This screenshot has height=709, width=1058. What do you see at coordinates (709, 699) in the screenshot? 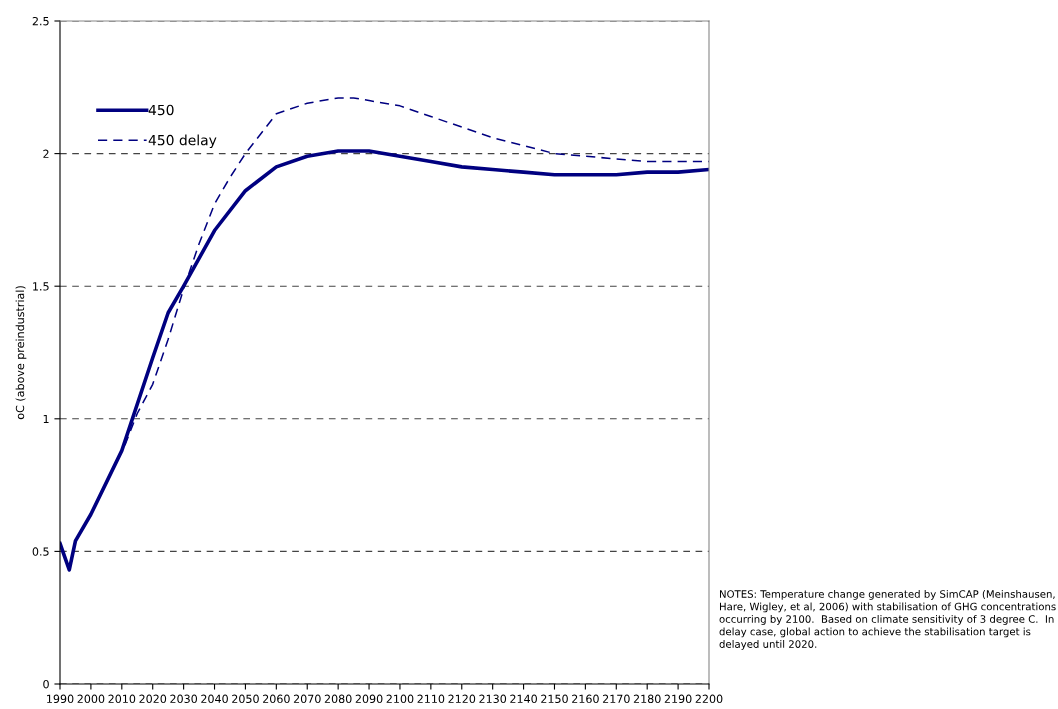
I see `x-tick-label: 2200` at bounding box center [709, 699].